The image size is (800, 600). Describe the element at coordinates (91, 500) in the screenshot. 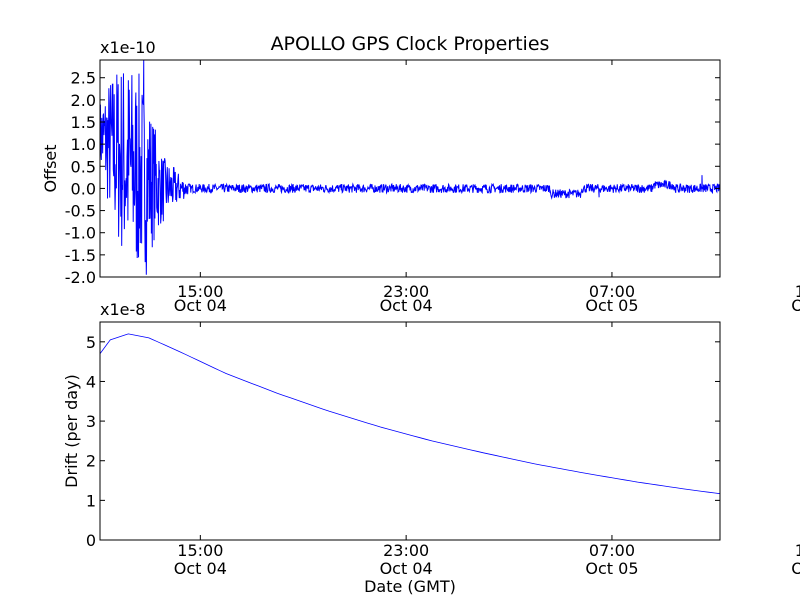

I see `drift-ytick-label: 1` at that location.